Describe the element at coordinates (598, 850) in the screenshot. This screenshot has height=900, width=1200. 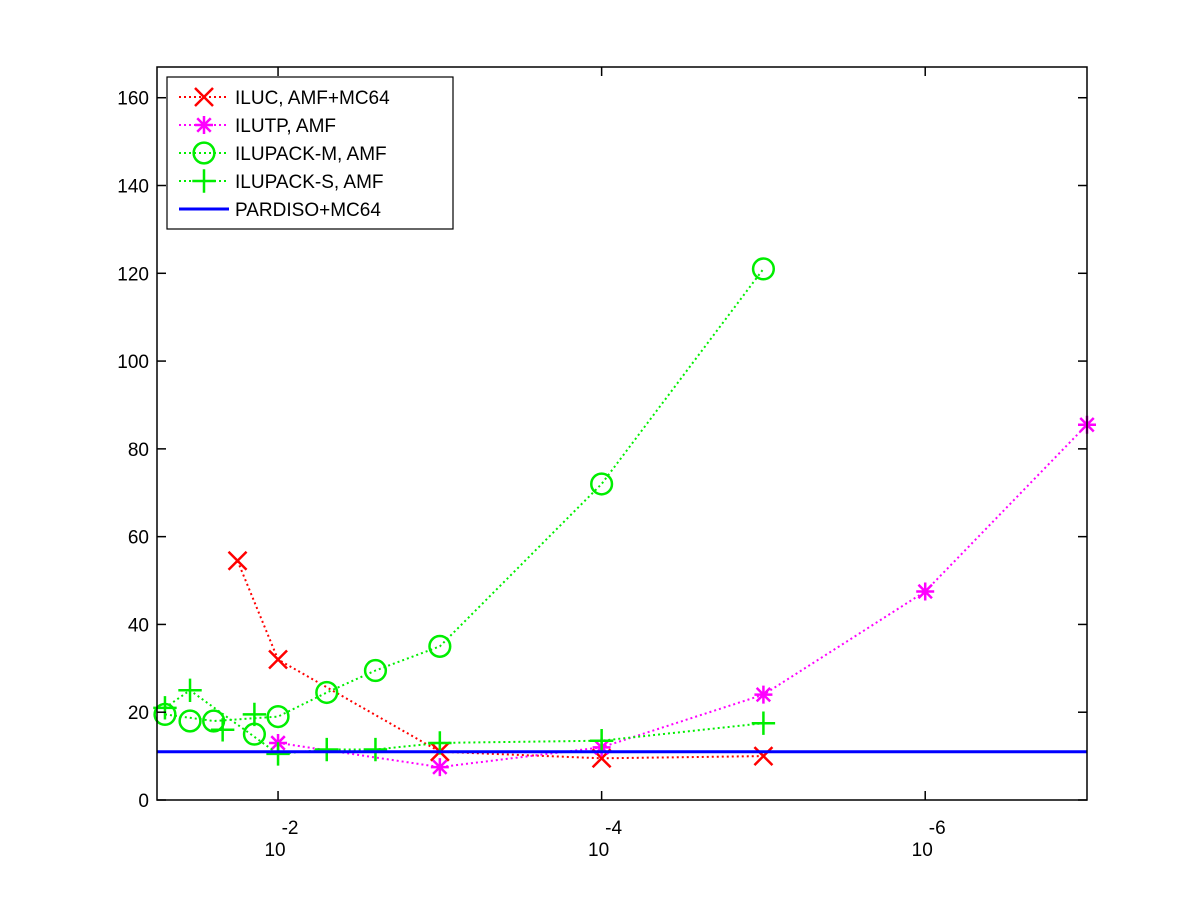
I see `x-tick-label-base-1: 10` at that location.